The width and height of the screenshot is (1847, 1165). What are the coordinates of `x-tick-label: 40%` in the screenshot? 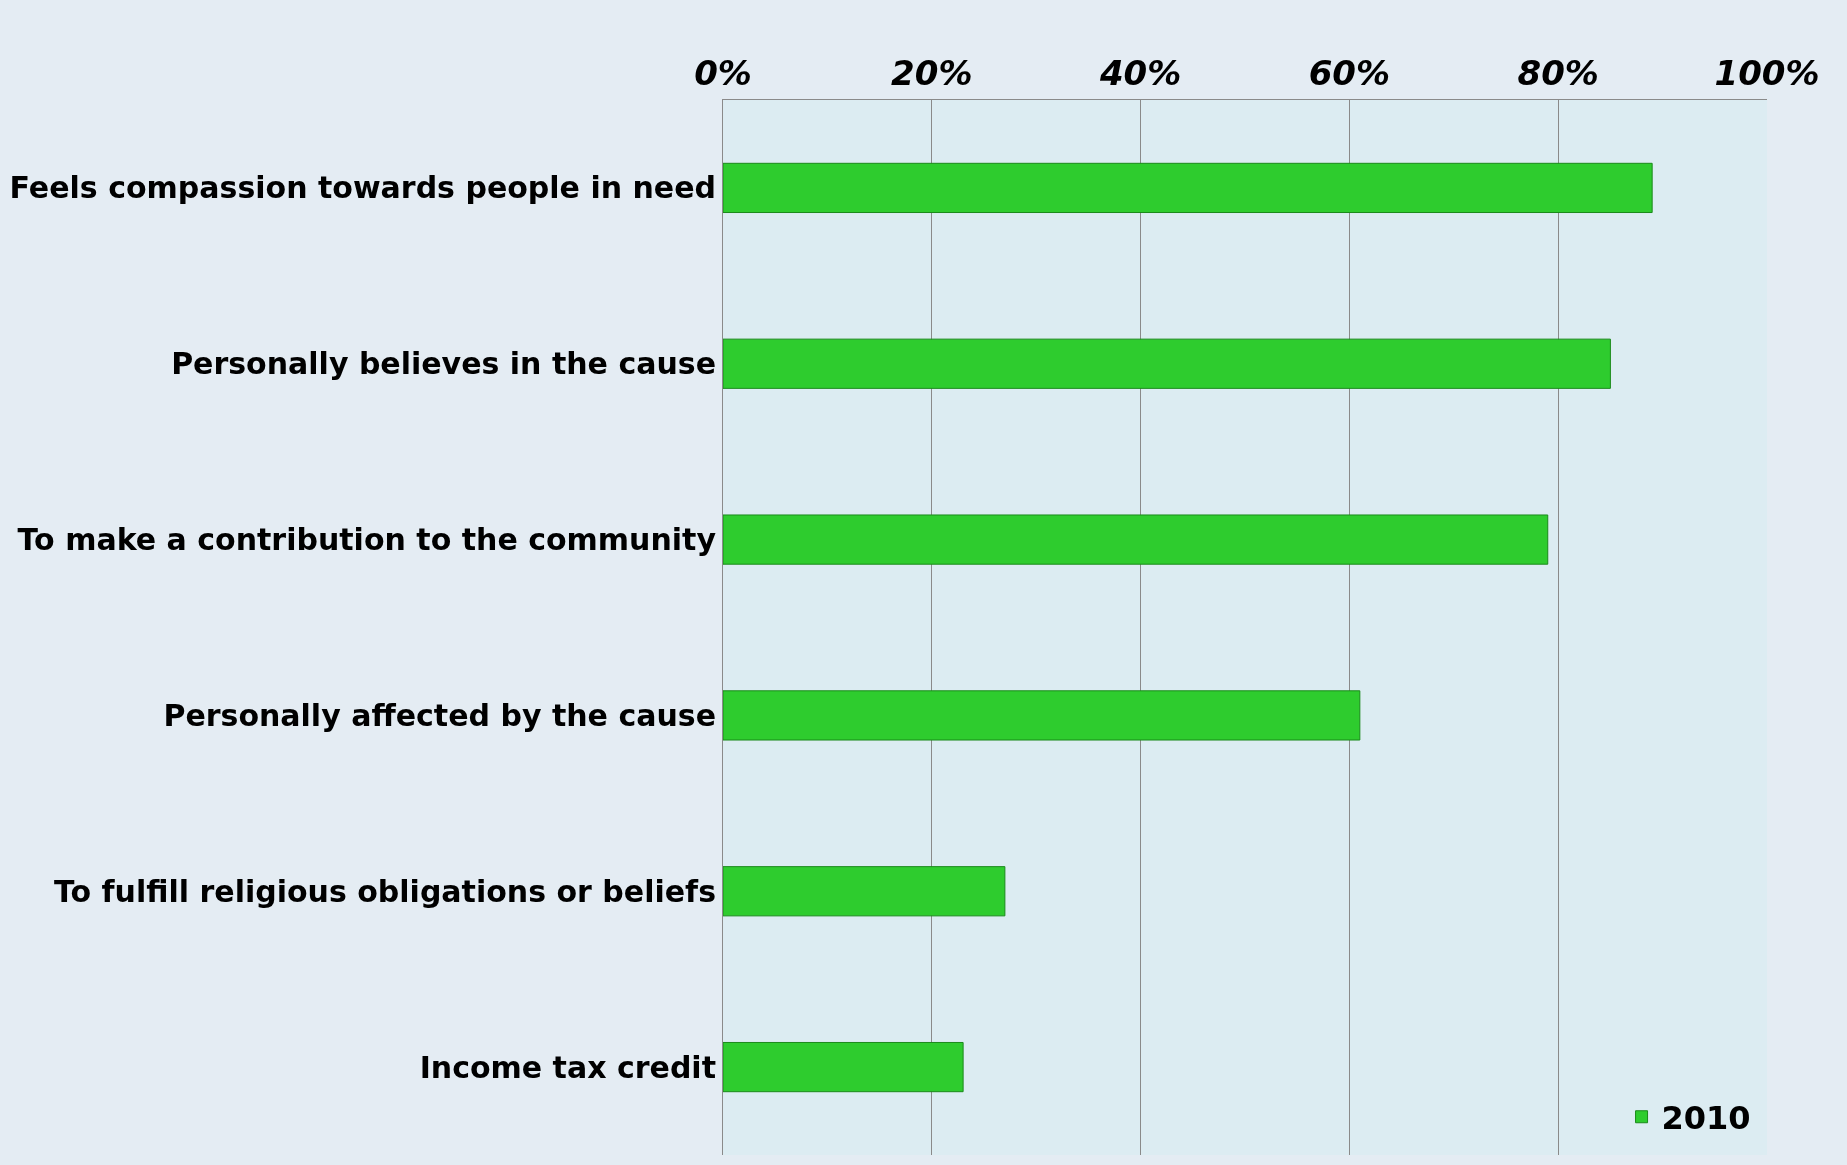 It's located at (1140, 73).